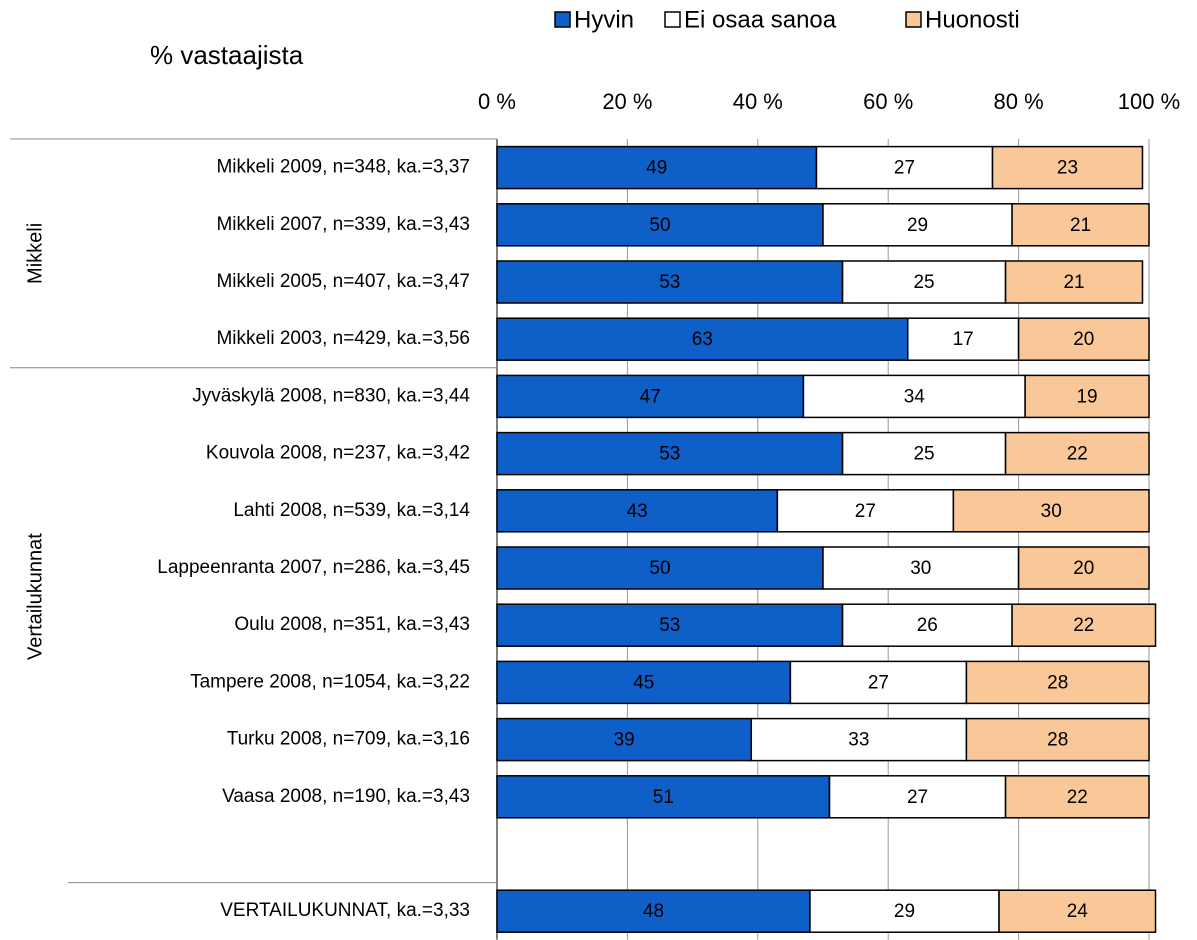  Describe the element at coordinates (343, 167) in the screenshot. I see `y-tick-label: Mikkeli 2009, n=348, ka.=3,37` at that location.